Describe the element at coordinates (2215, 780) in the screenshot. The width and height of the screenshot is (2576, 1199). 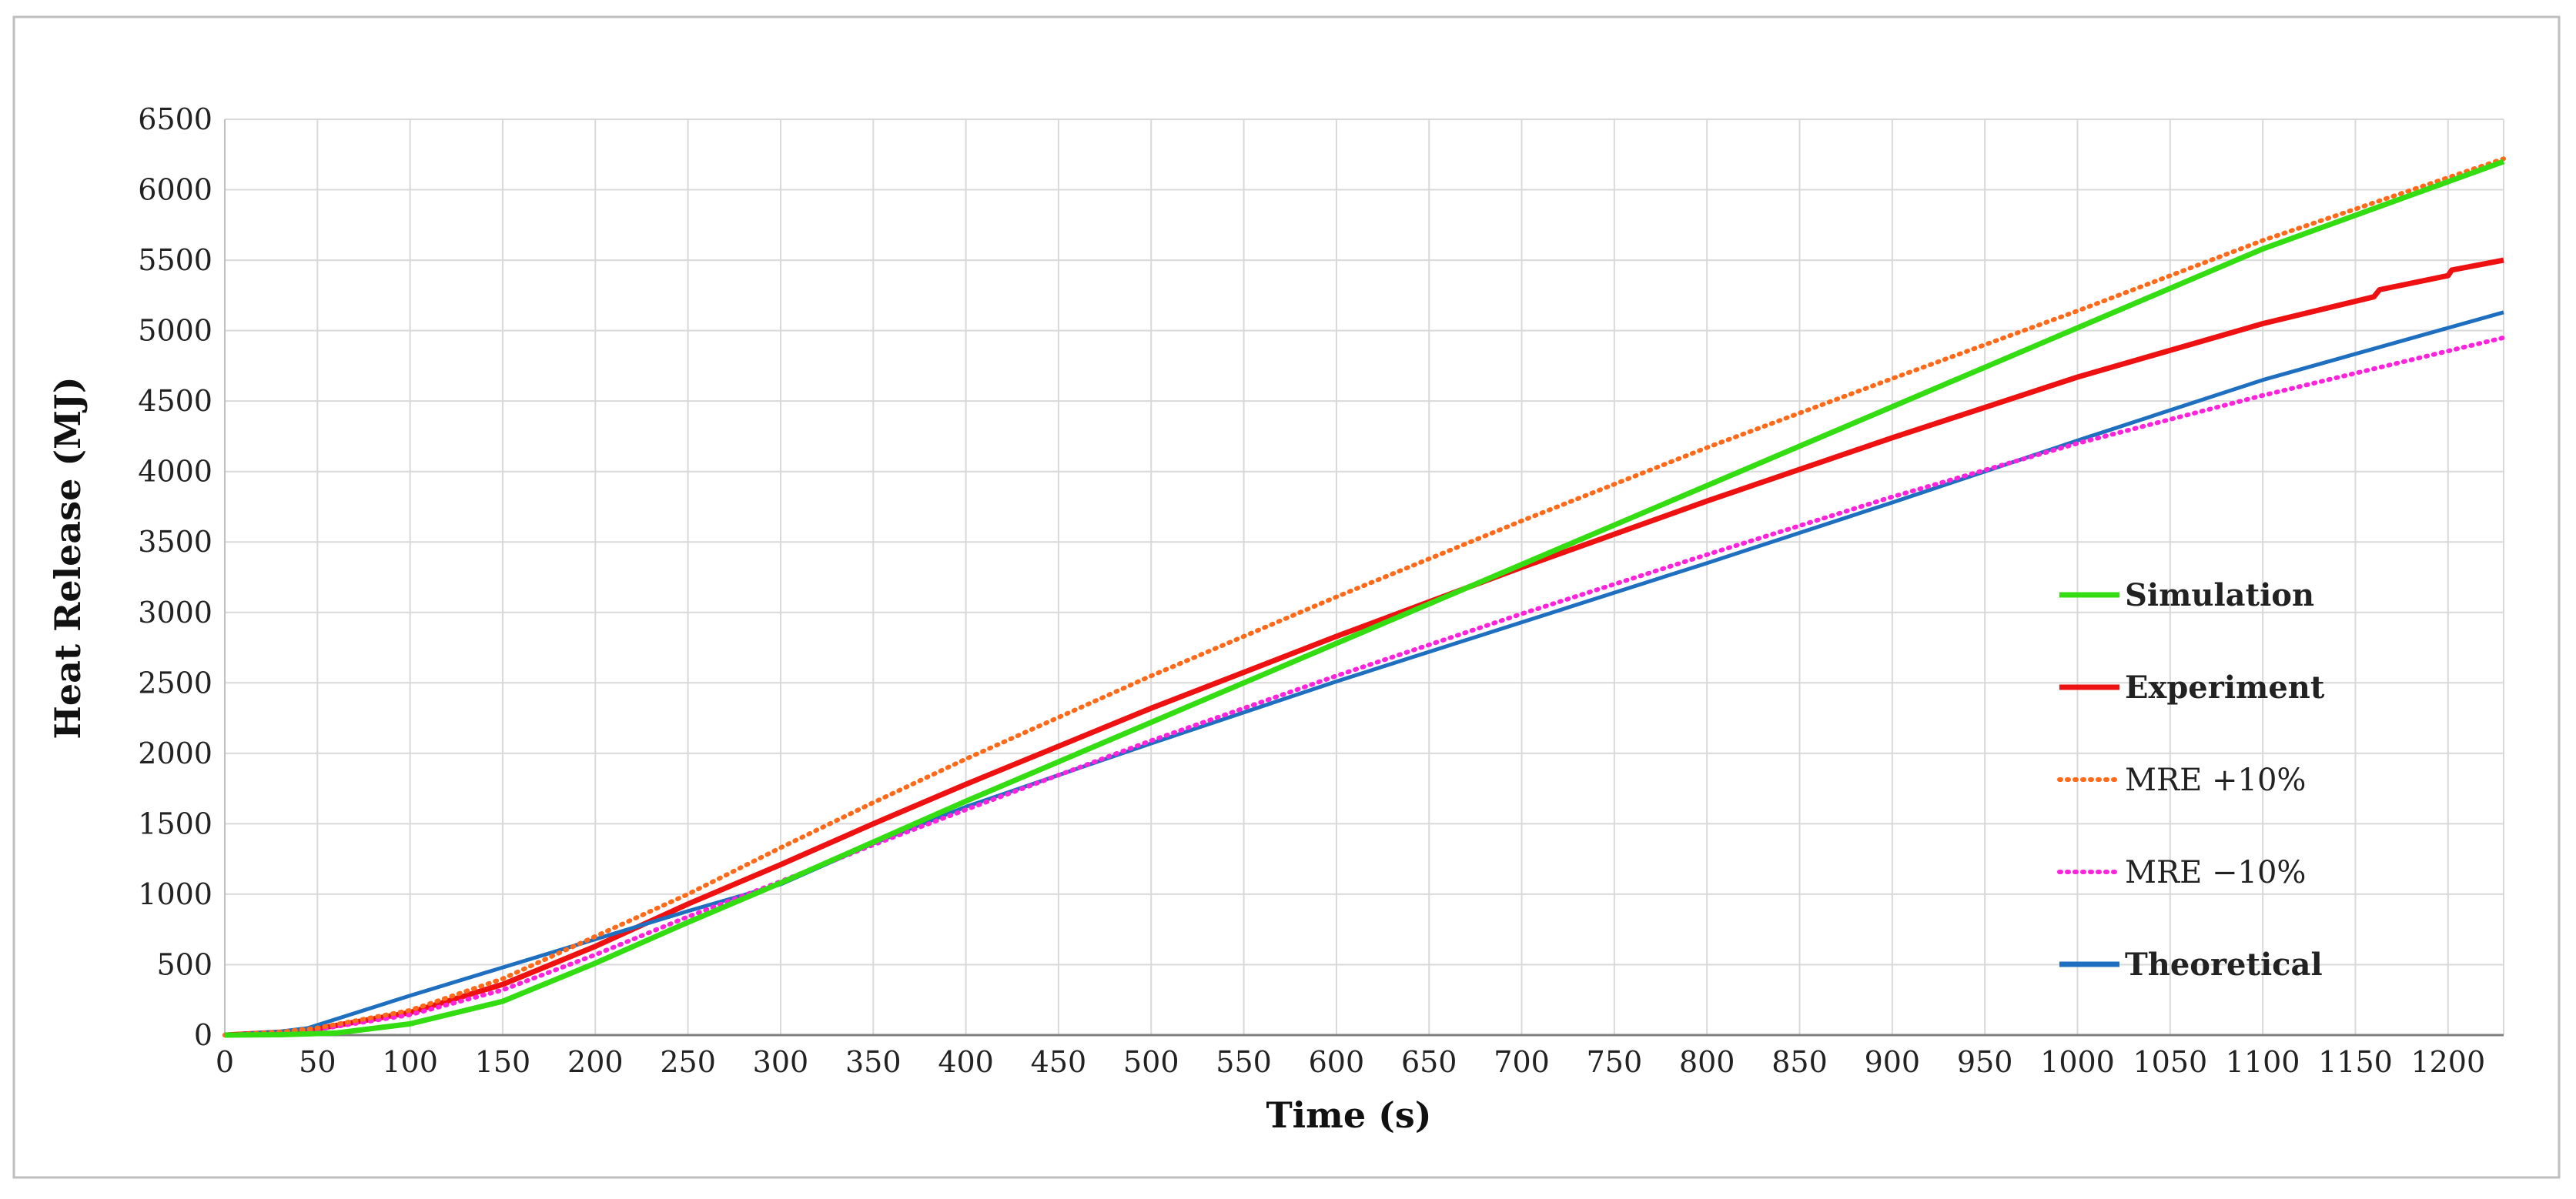
I see `legend-label: MRE +10%` at that location.